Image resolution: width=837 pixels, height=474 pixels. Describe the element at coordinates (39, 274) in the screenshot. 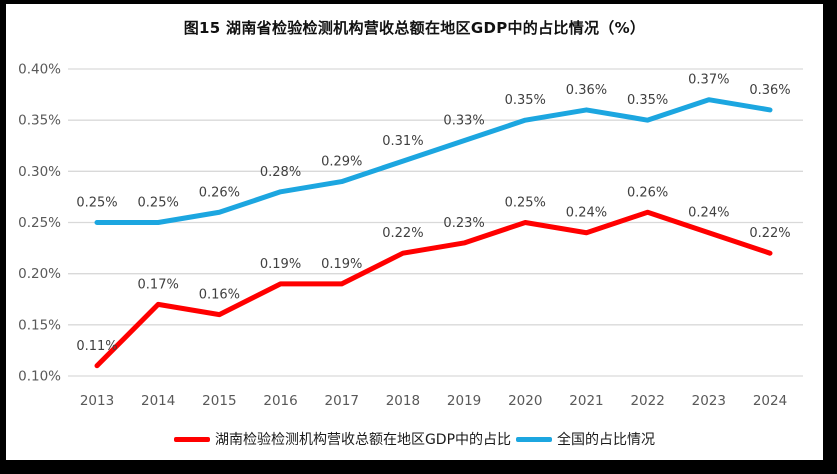

I see `y-axis-tick-label: 0.20%` at that location.